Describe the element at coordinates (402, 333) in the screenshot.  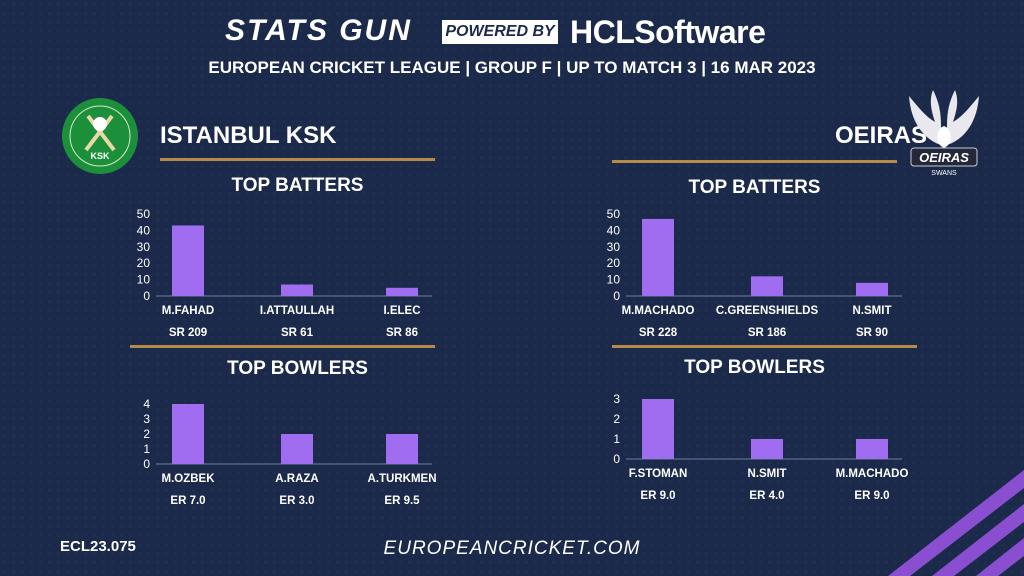
I see `data-sublabel: SR 86` at that location.